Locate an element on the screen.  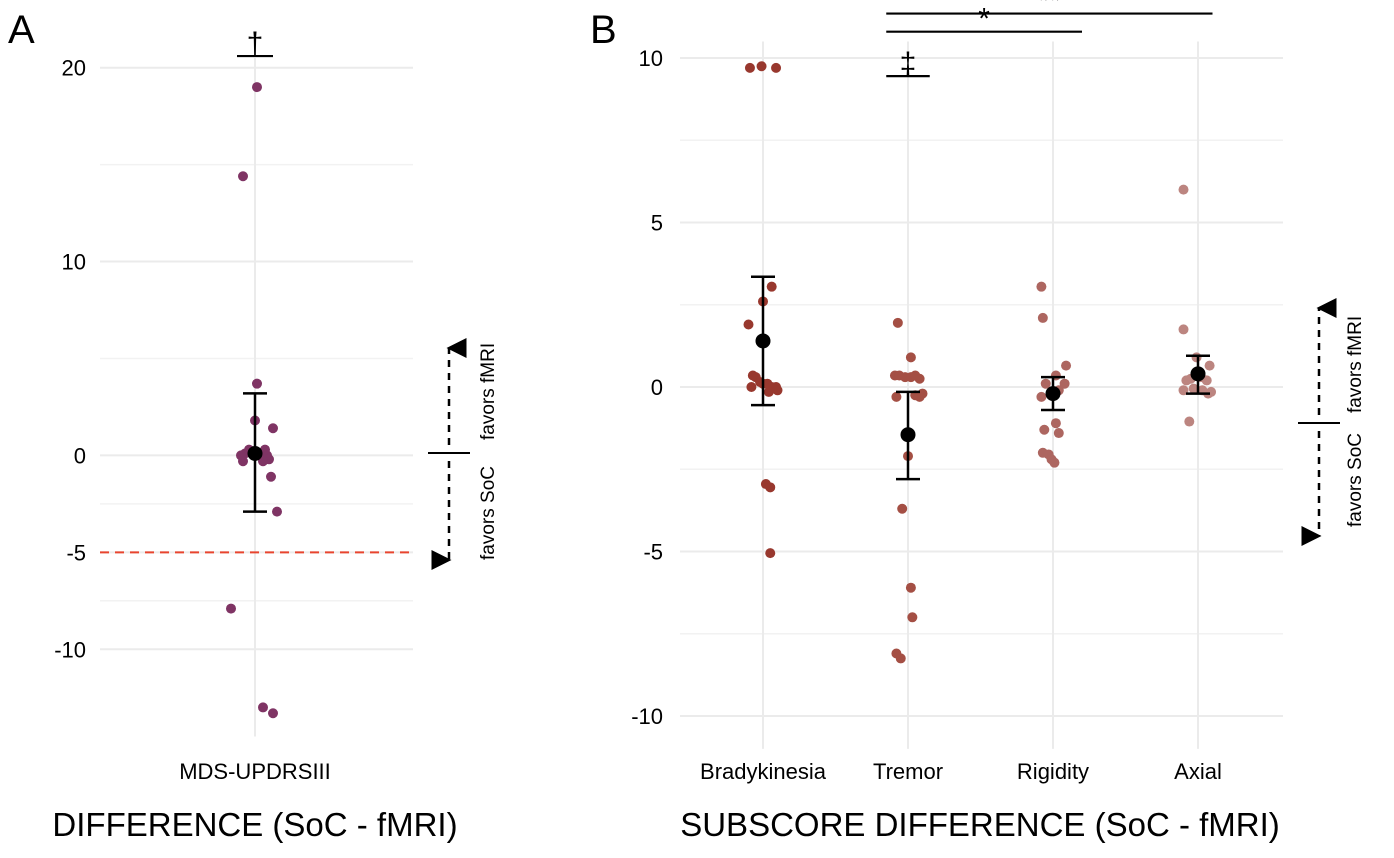
panel-a-summary is located at coordinates (255, 452).